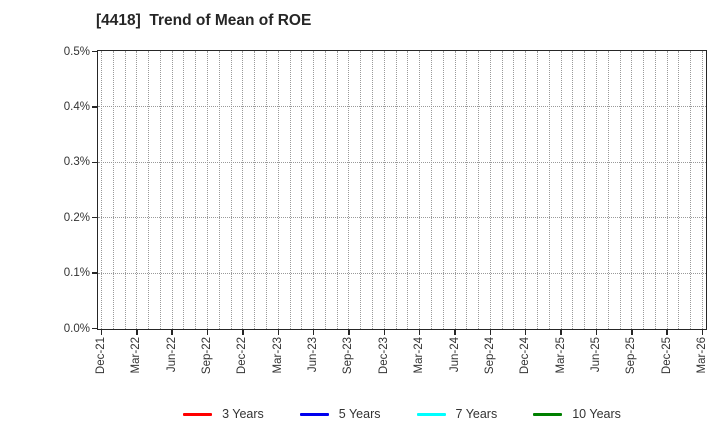 The width and height of the screenshot is (720, 440). I want to click on legend-item: 7 Years, so click(457, 414).